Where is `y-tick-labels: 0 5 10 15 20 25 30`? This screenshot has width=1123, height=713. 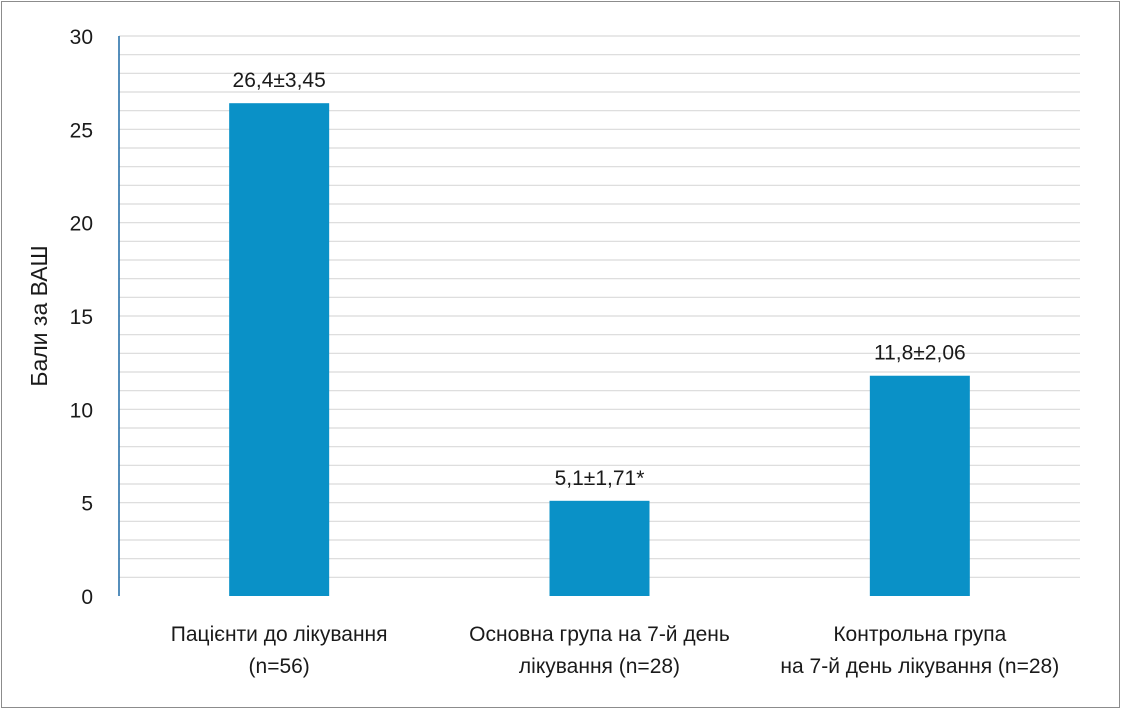 y-tick-labels: 0 5 10 15 20 25 30 is located at coordinates (81, 317).